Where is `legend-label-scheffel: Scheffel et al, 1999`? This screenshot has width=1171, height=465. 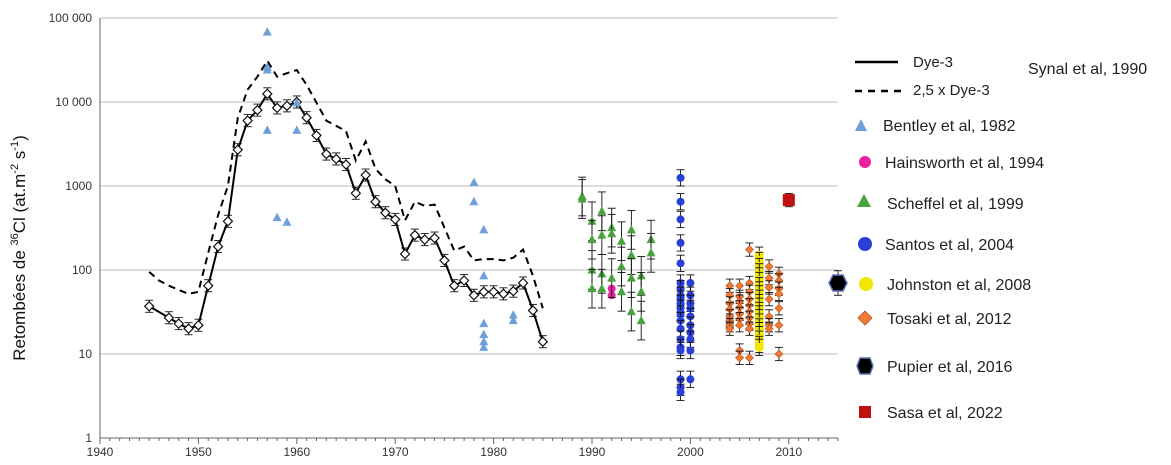 legend-label-scheffel: Scheffel et al, 1999 is located at coordinates (955, 204).